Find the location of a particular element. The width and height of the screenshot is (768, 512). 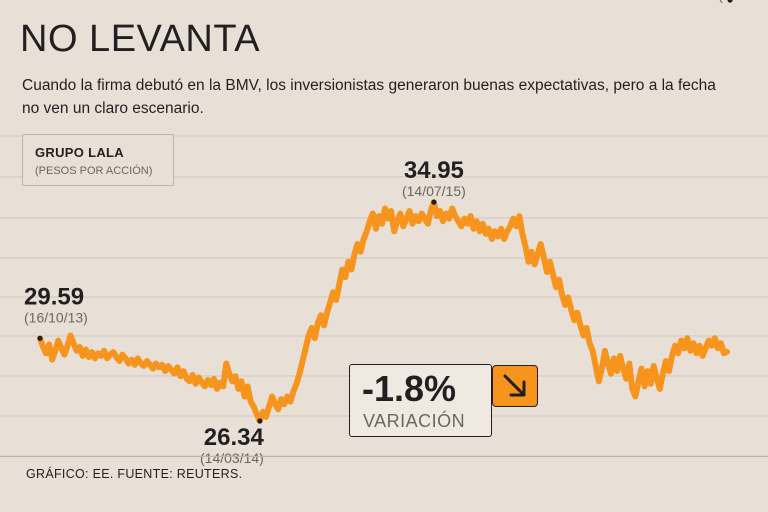

variation-label: VARIACIÓN is located at coordinates (414, 421).